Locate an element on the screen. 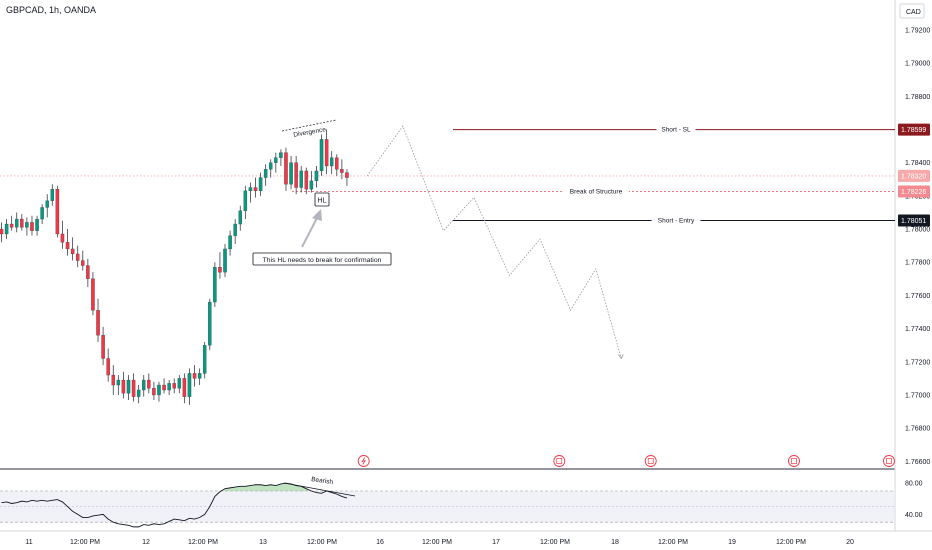  price-badge-label: 1.78320 is located at coordinates (913, 176).